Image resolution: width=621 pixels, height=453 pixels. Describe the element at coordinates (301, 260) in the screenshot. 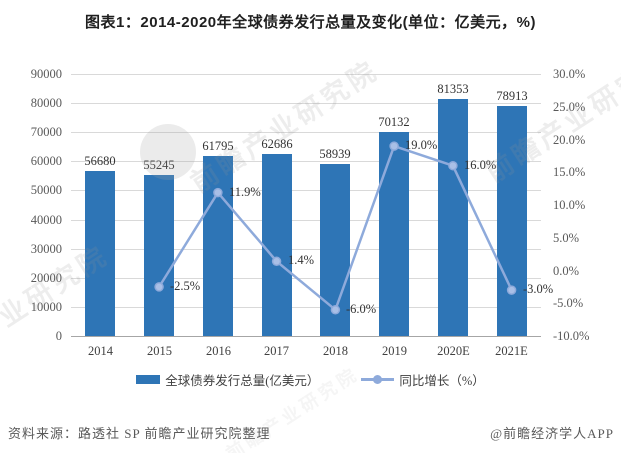

I see `point-label-2017: 1.4%` at that location.